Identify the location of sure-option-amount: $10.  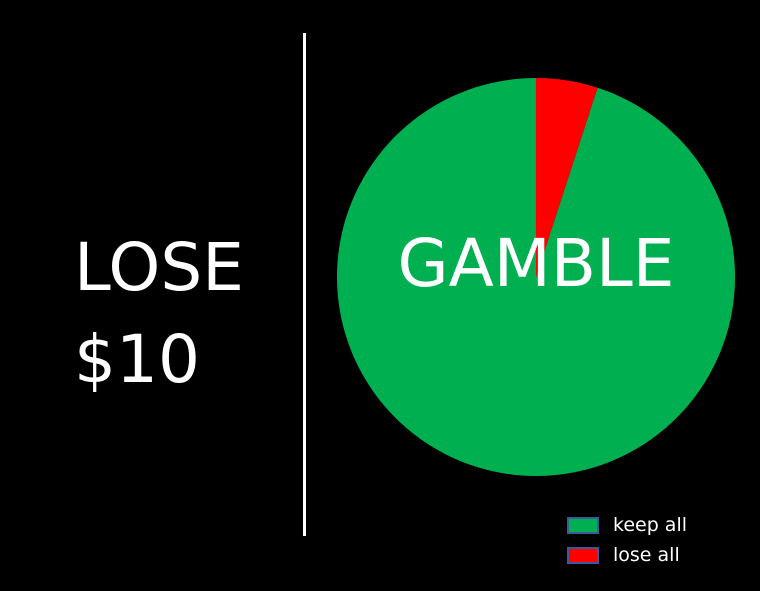
(137, 359).